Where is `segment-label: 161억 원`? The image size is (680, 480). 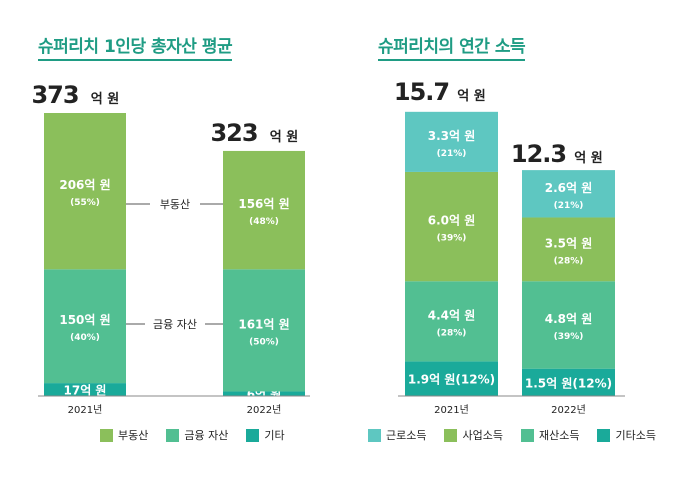
segment-label: 161억 원 is located at coordinates (263, 324).